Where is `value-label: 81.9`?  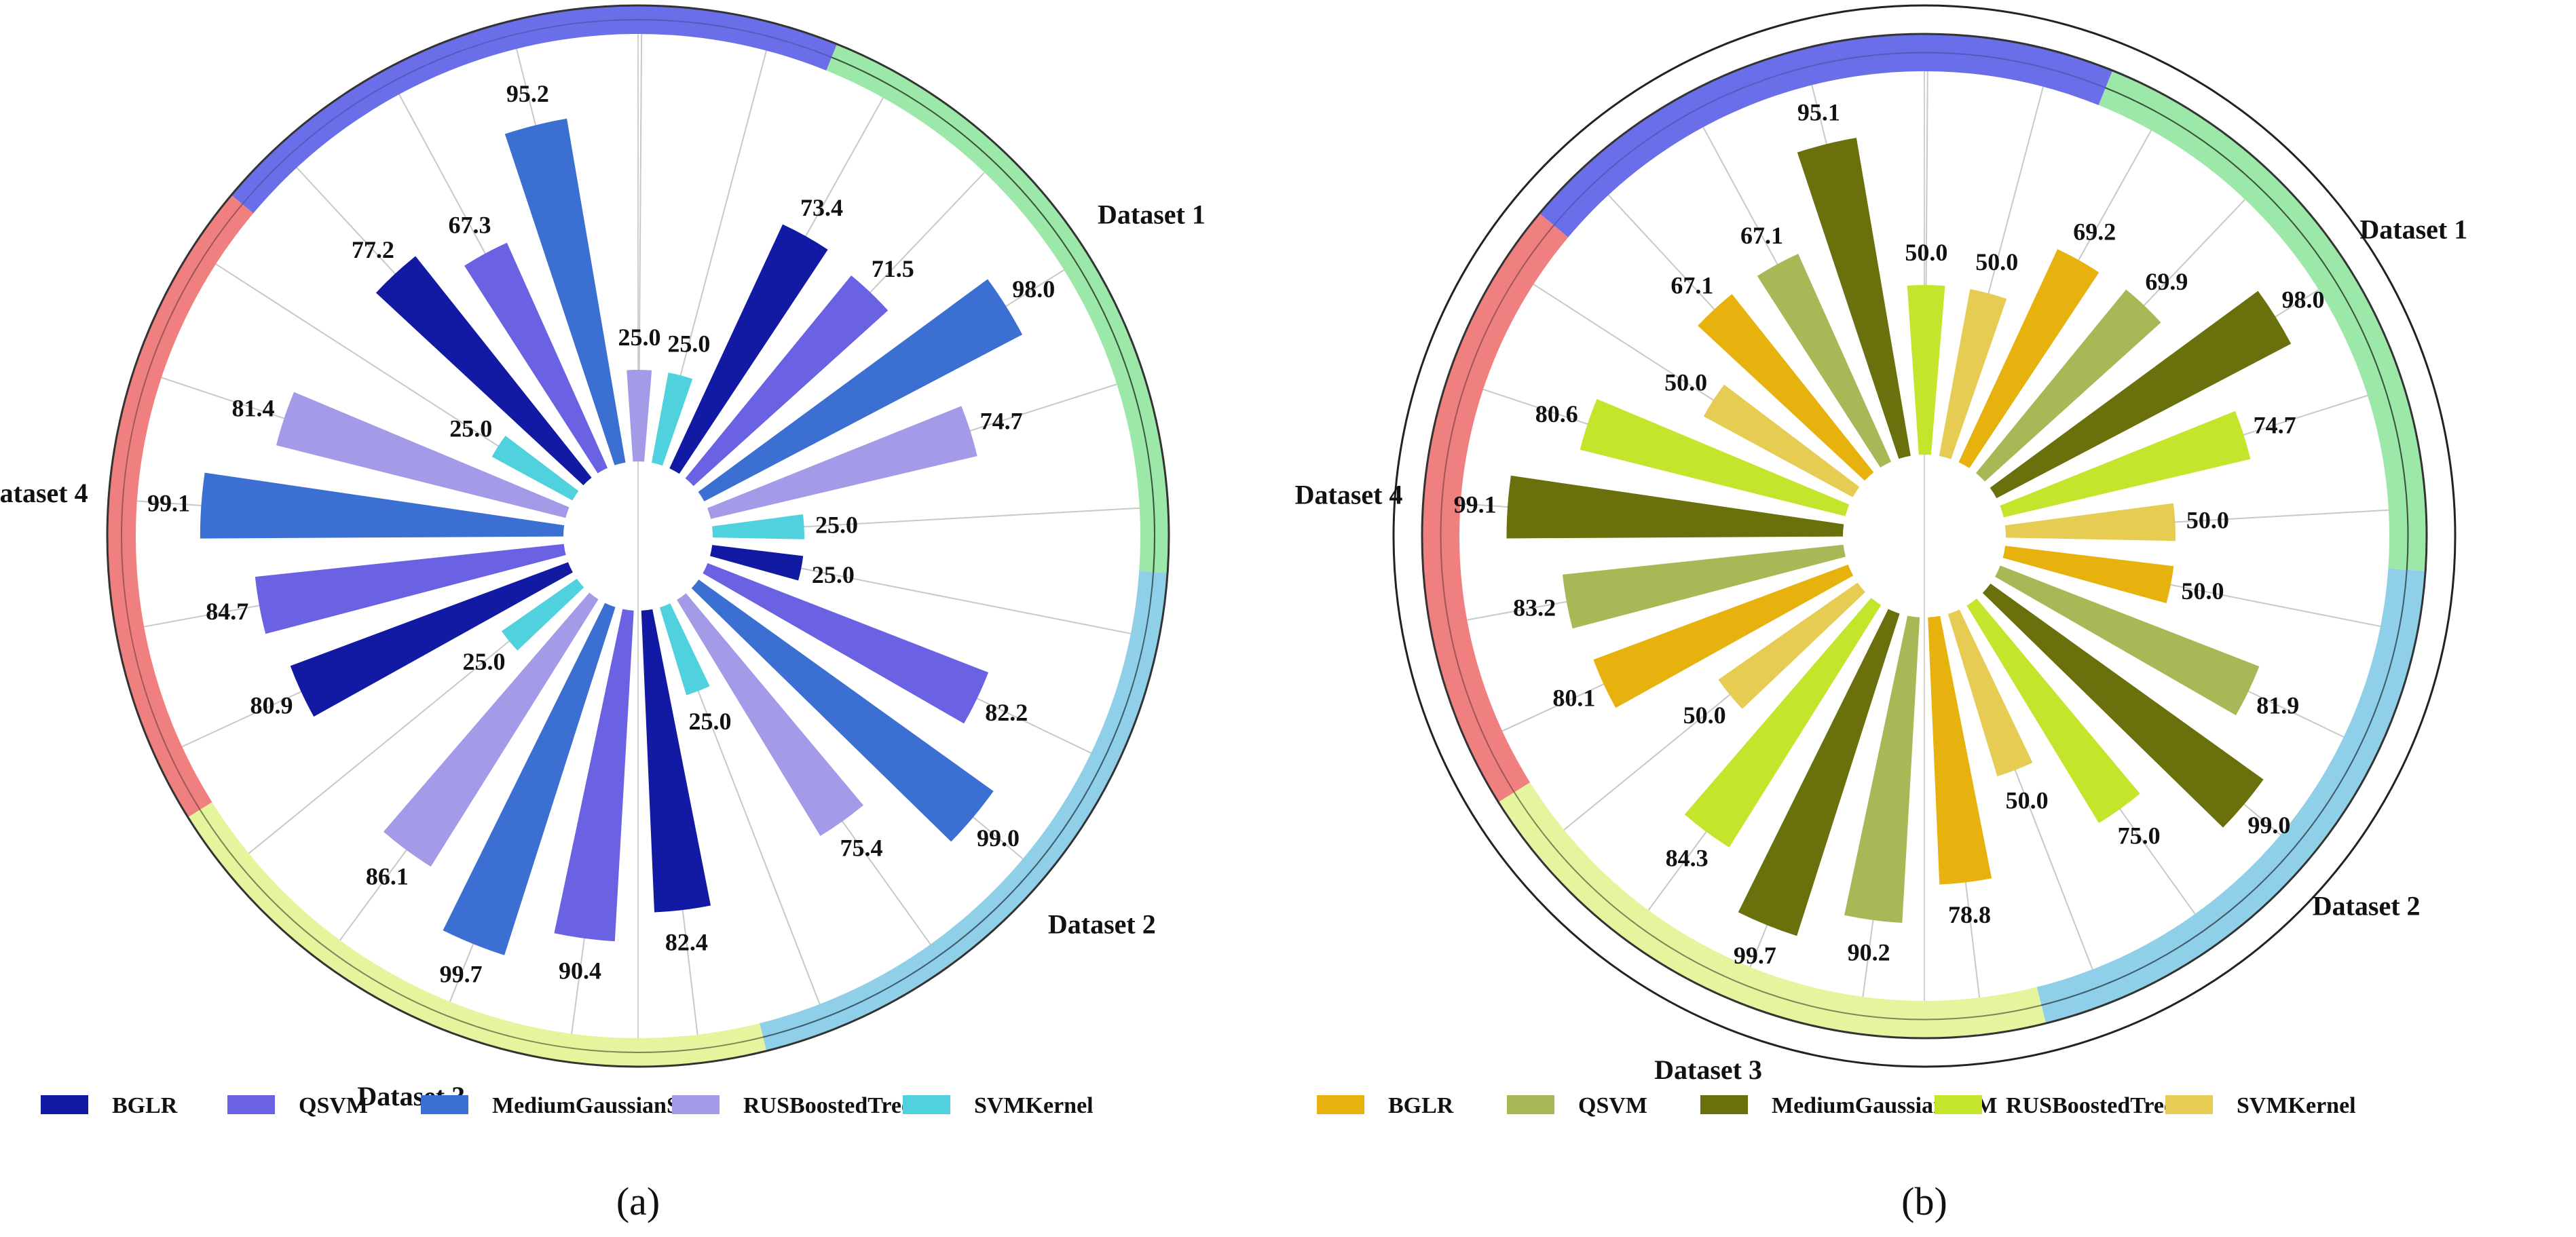
value-label: 81.9 is located at coordinates (2277, 705).